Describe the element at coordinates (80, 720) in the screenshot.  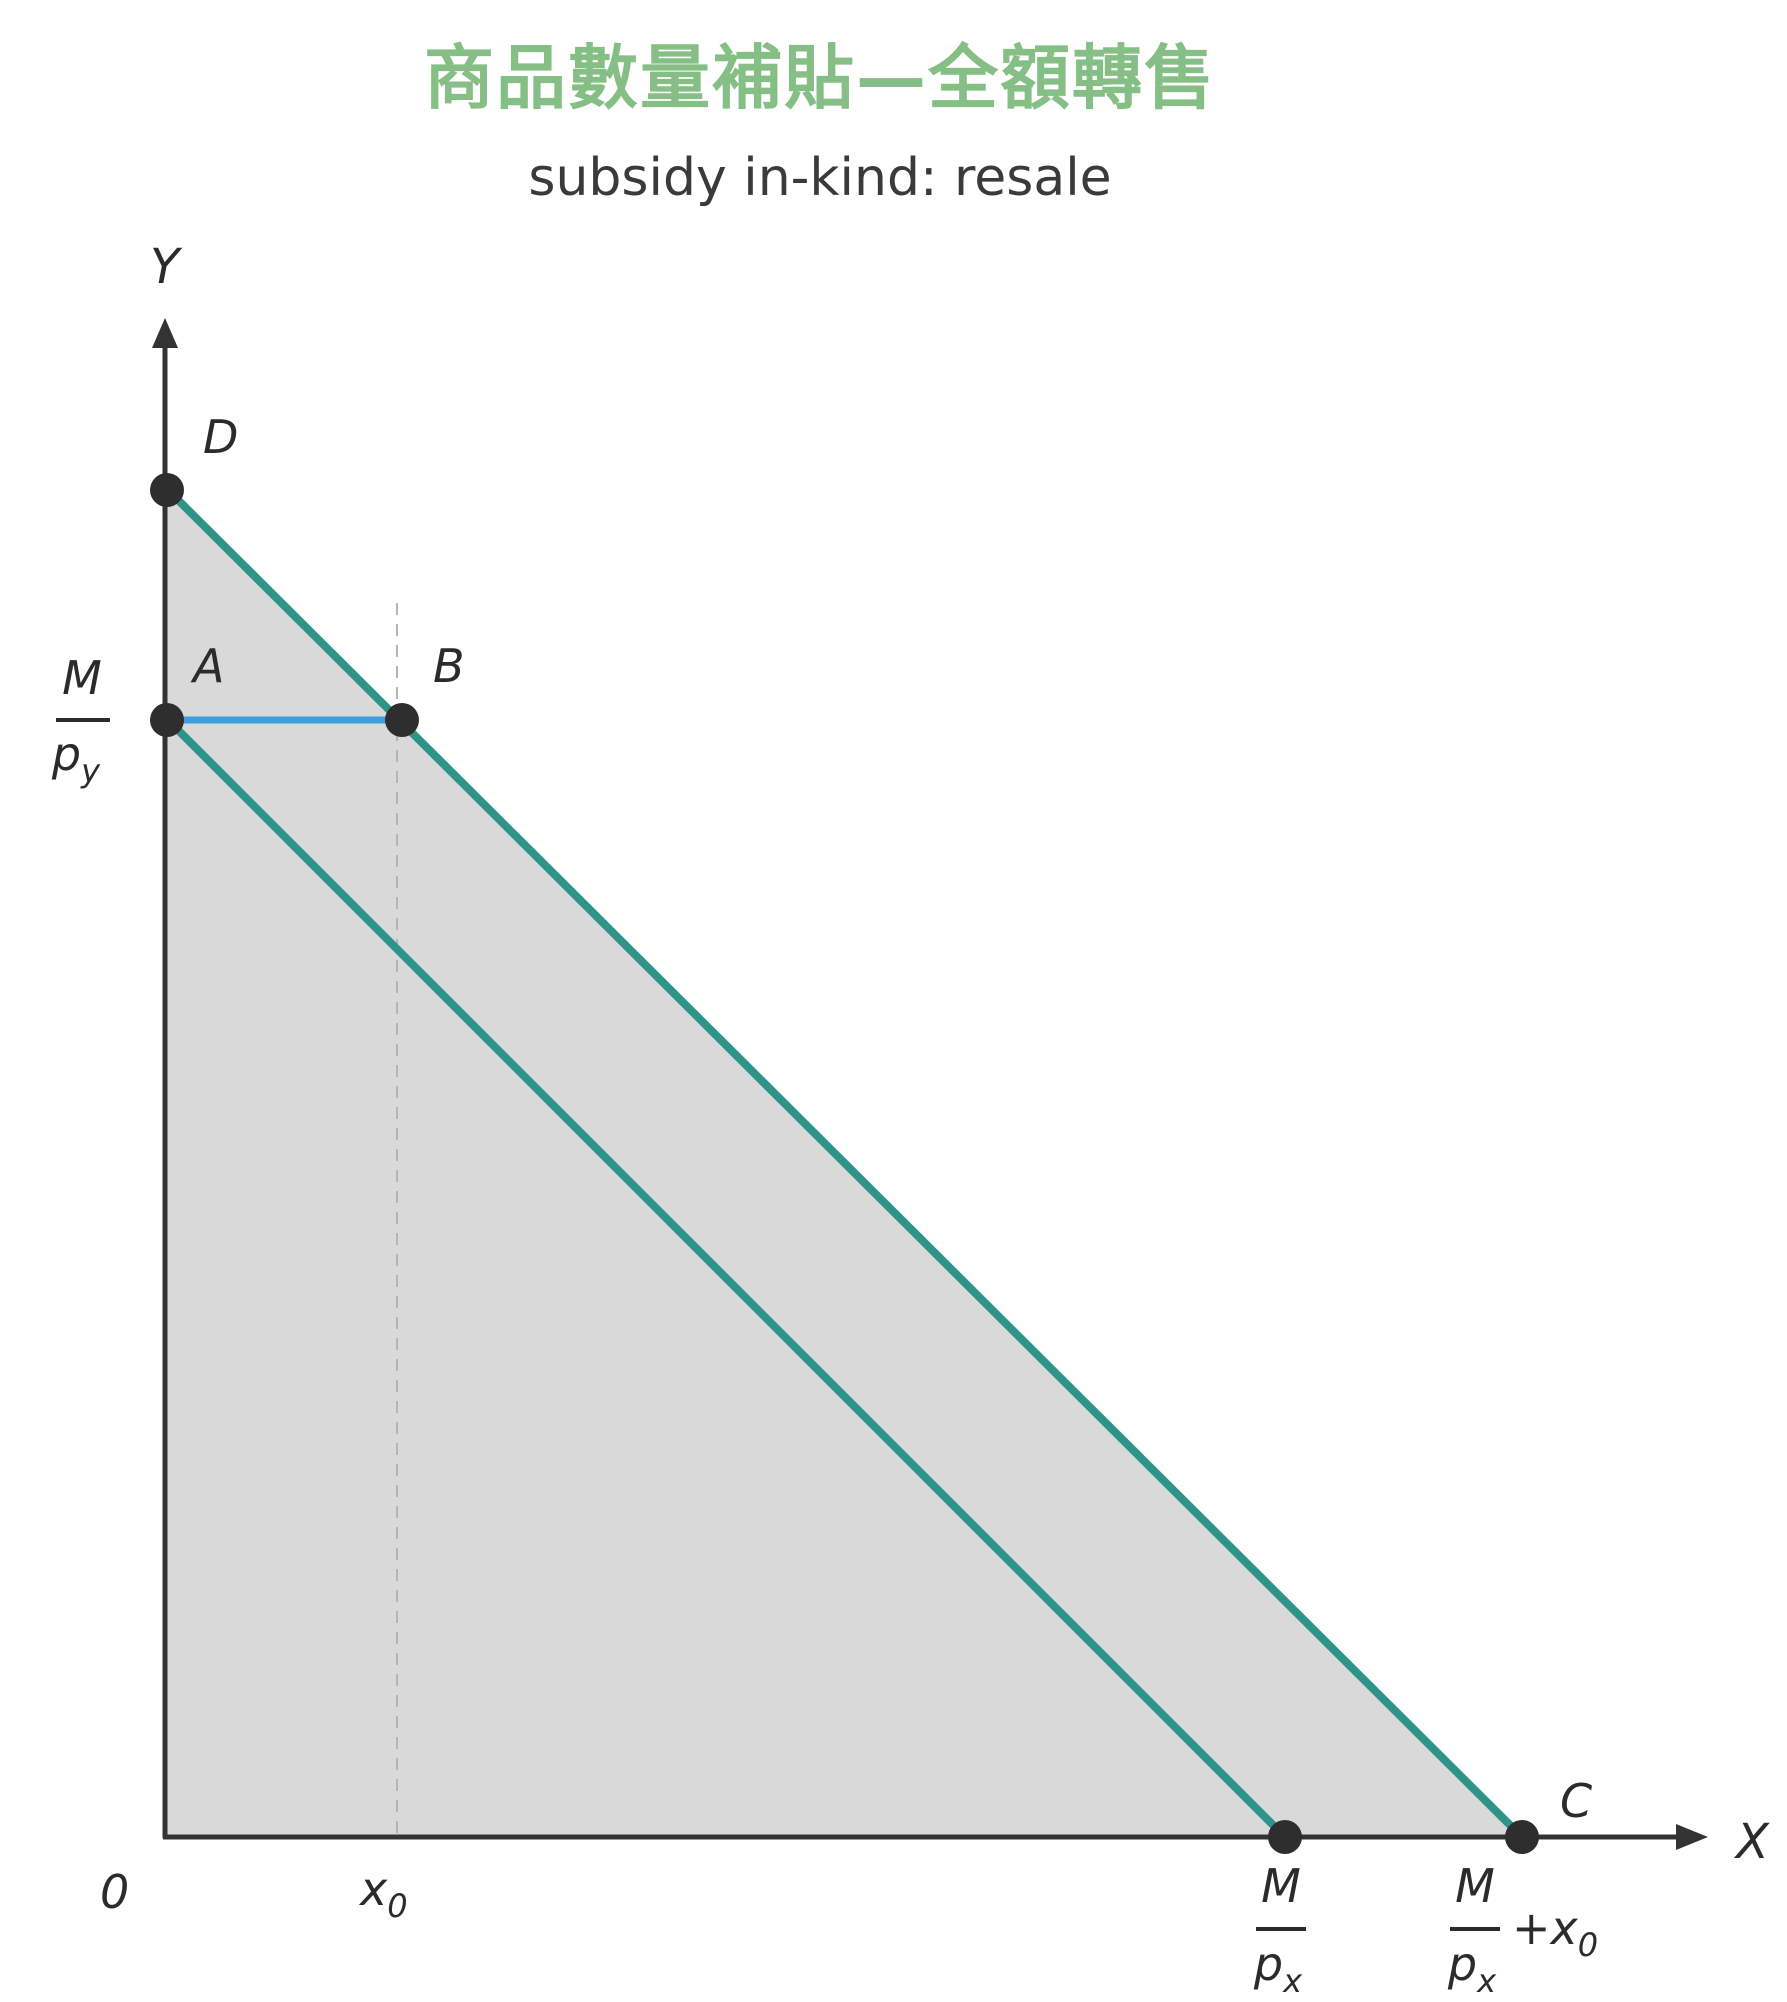
I see `y-intercept-label: M py` at that location.